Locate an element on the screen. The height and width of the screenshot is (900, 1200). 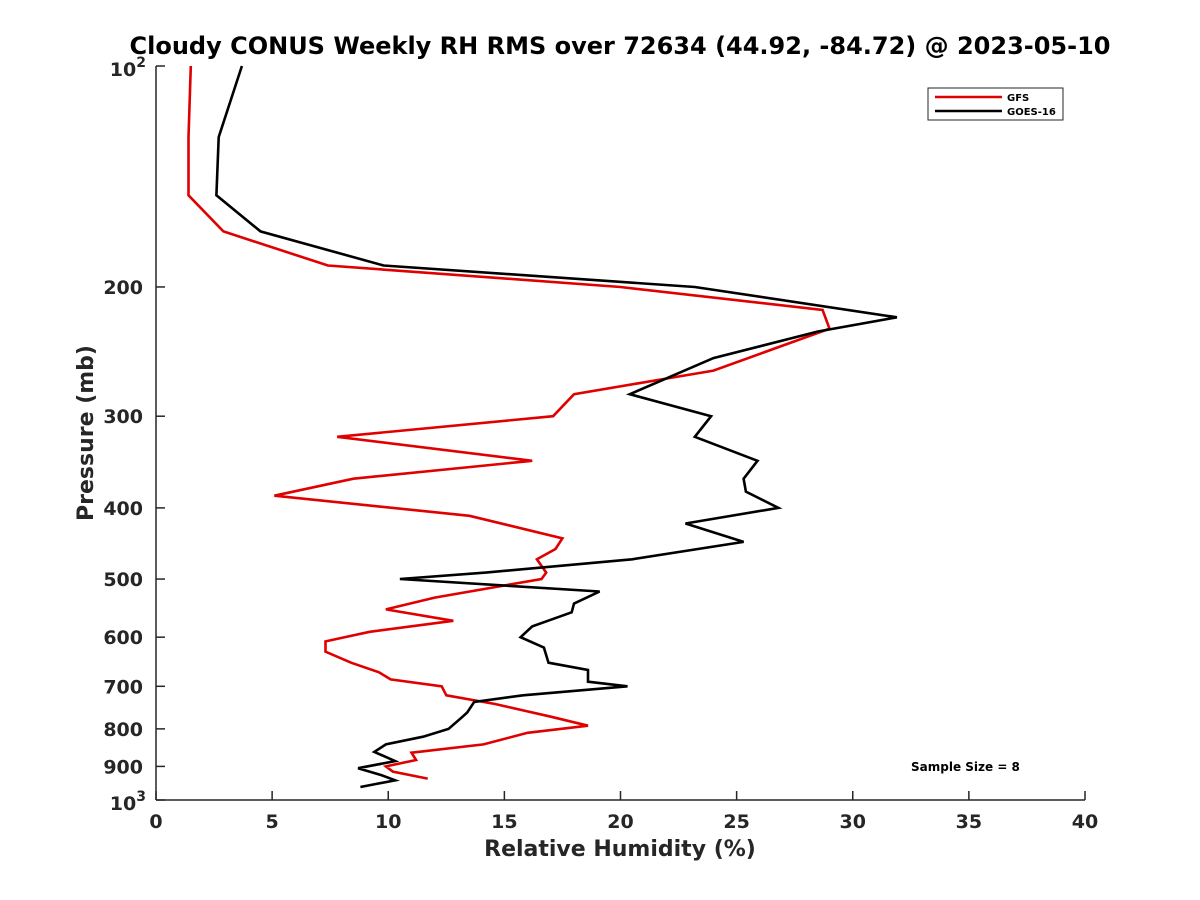
x-tick-label: 25 is located at coordinates (736, 822).